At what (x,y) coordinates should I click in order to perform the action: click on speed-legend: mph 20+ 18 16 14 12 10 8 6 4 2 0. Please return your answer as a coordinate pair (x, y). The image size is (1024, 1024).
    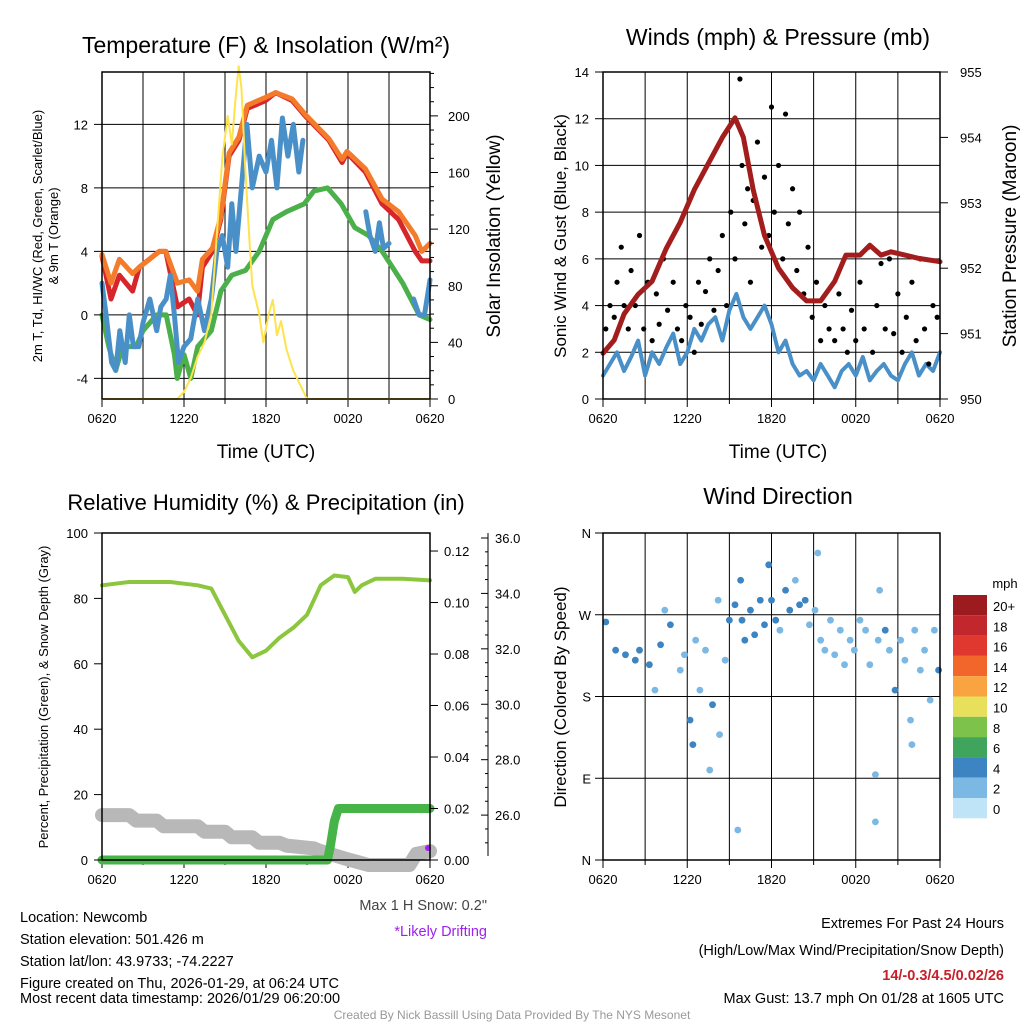
    Looking at the image, I should click on (985, 697).